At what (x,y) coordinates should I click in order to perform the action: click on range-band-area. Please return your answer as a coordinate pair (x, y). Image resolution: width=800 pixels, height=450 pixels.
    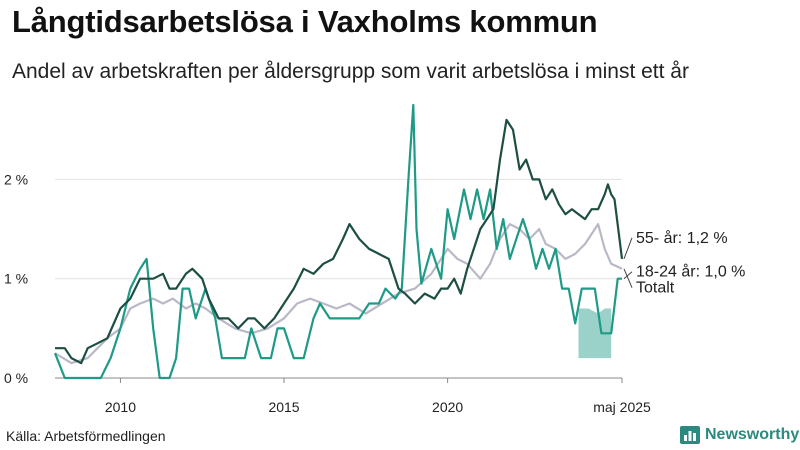
    Looking at the image, I should click on (595, 333).